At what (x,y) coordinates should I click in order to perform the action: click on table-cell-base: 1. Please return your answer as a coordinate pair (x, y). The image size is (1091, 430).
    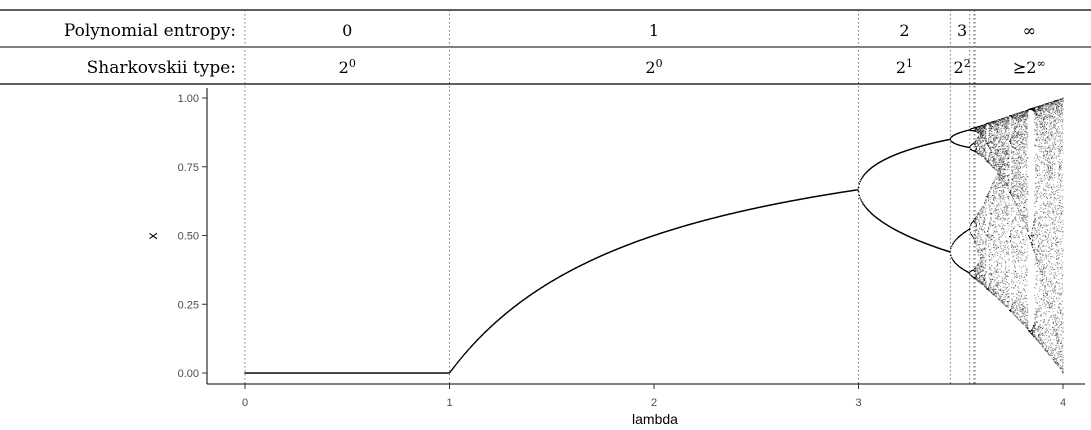
    Looking at the image, I should click on (654, 30).